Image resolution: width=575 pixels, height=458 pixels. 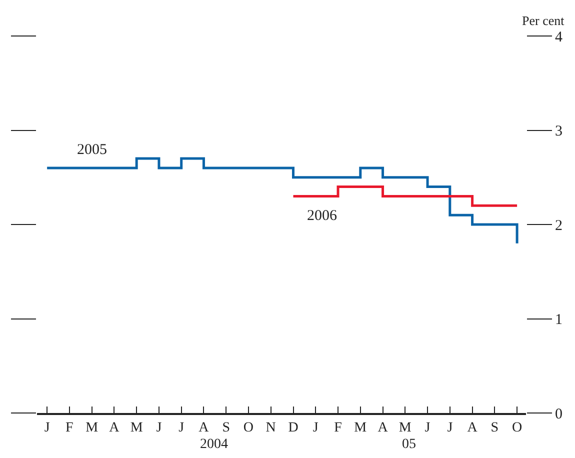 What do you see at coordinates (558, 414) in the screenshot?
I see `y-tick-label: 0` at bounding box center [558, 414].